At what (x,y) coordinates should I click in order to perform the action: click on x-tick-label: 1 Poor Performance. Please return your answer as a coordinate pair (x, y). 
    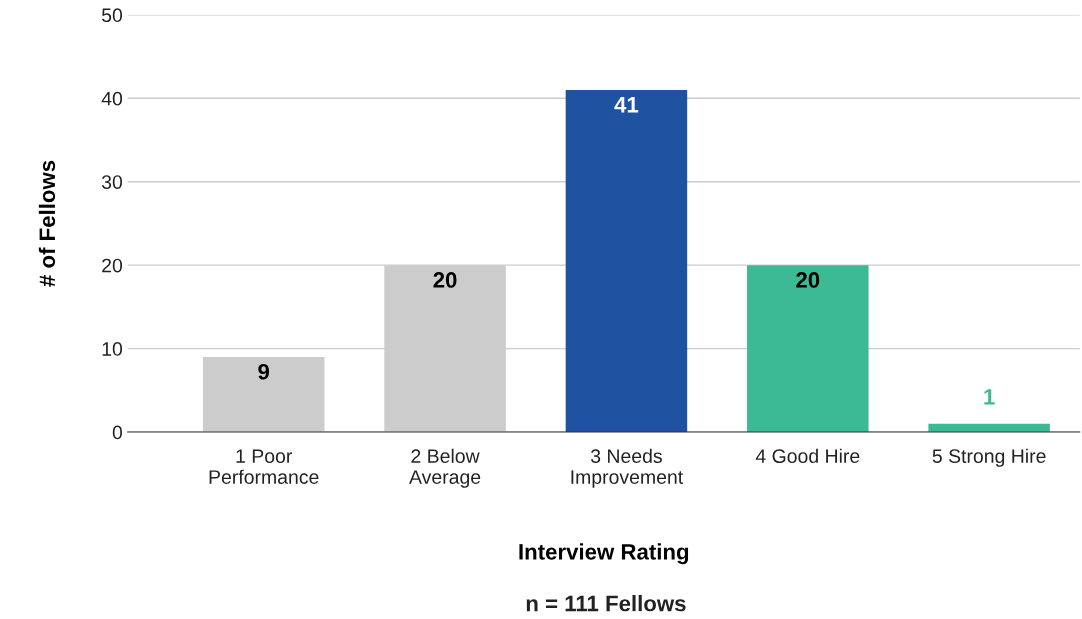
    Looking at the image, I should click on (264, 466).